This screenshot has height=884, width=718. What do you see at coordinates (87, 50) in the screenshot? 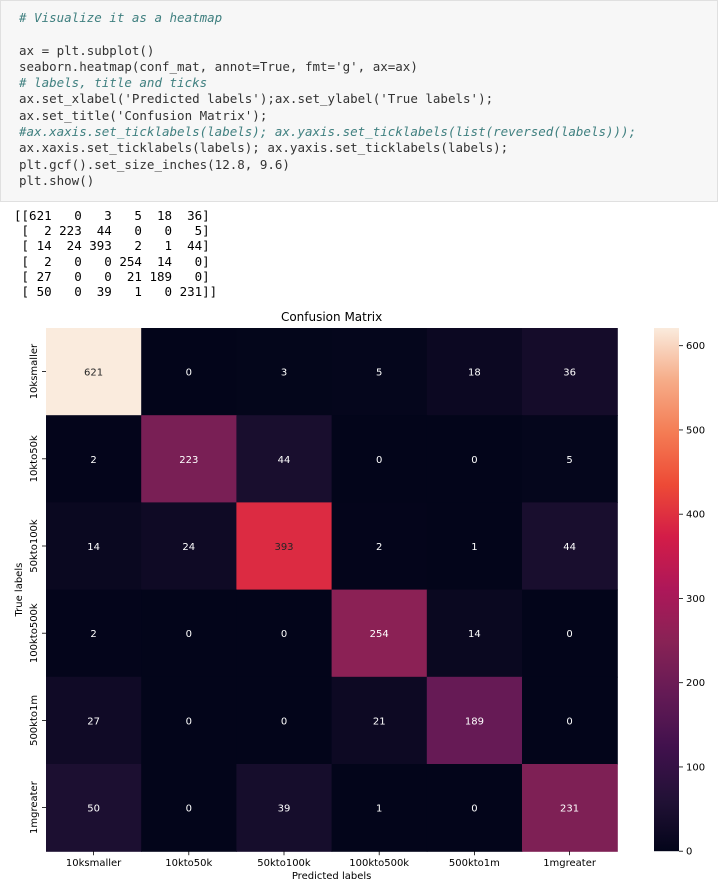
I see `code-line: ax = plt.subplot()` at bounding box center [87, 50].